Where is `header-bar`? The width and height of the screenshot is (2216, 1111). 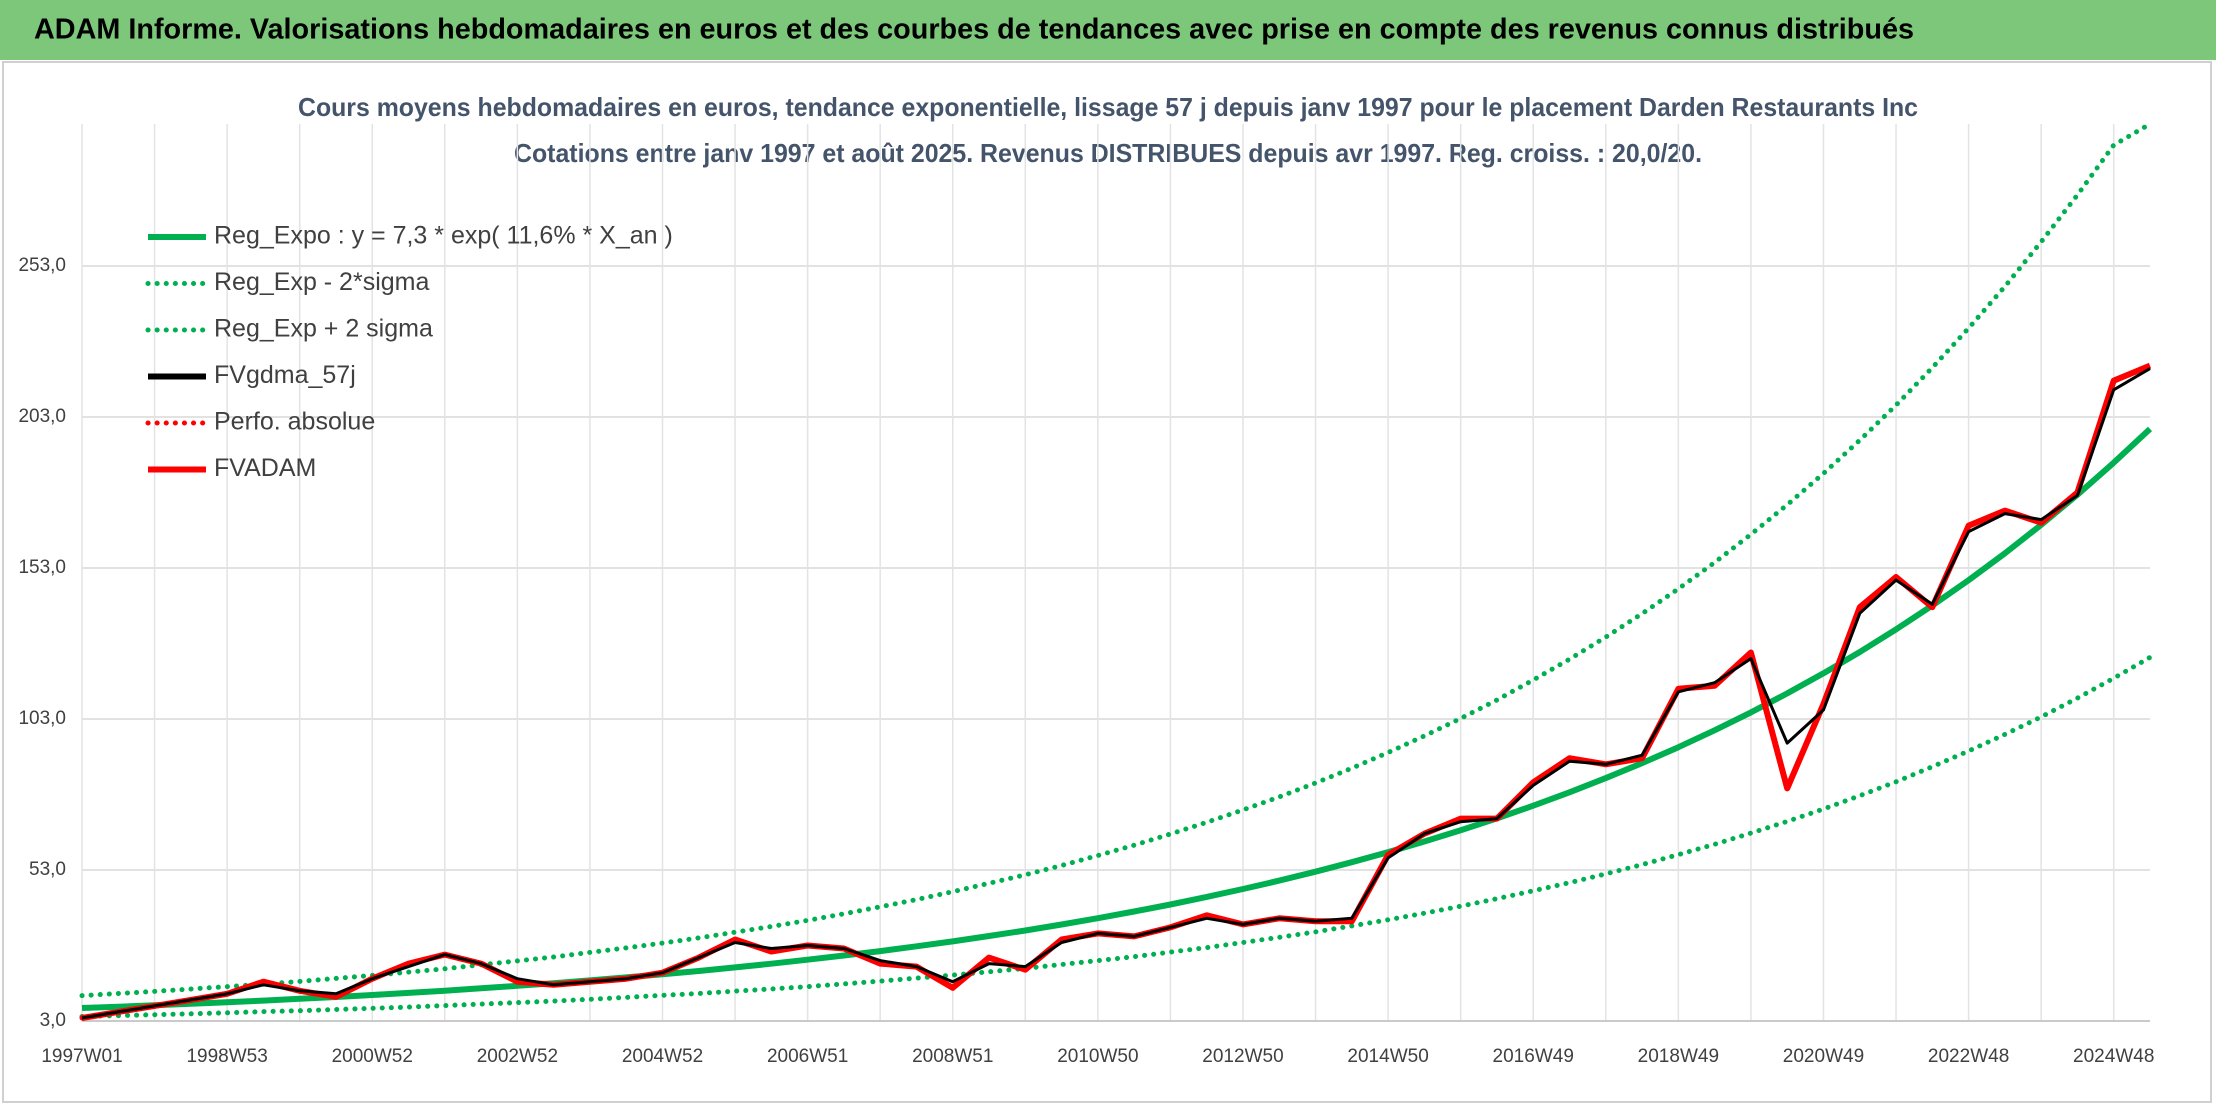
header-bar is located at coordinates (1108, 30).